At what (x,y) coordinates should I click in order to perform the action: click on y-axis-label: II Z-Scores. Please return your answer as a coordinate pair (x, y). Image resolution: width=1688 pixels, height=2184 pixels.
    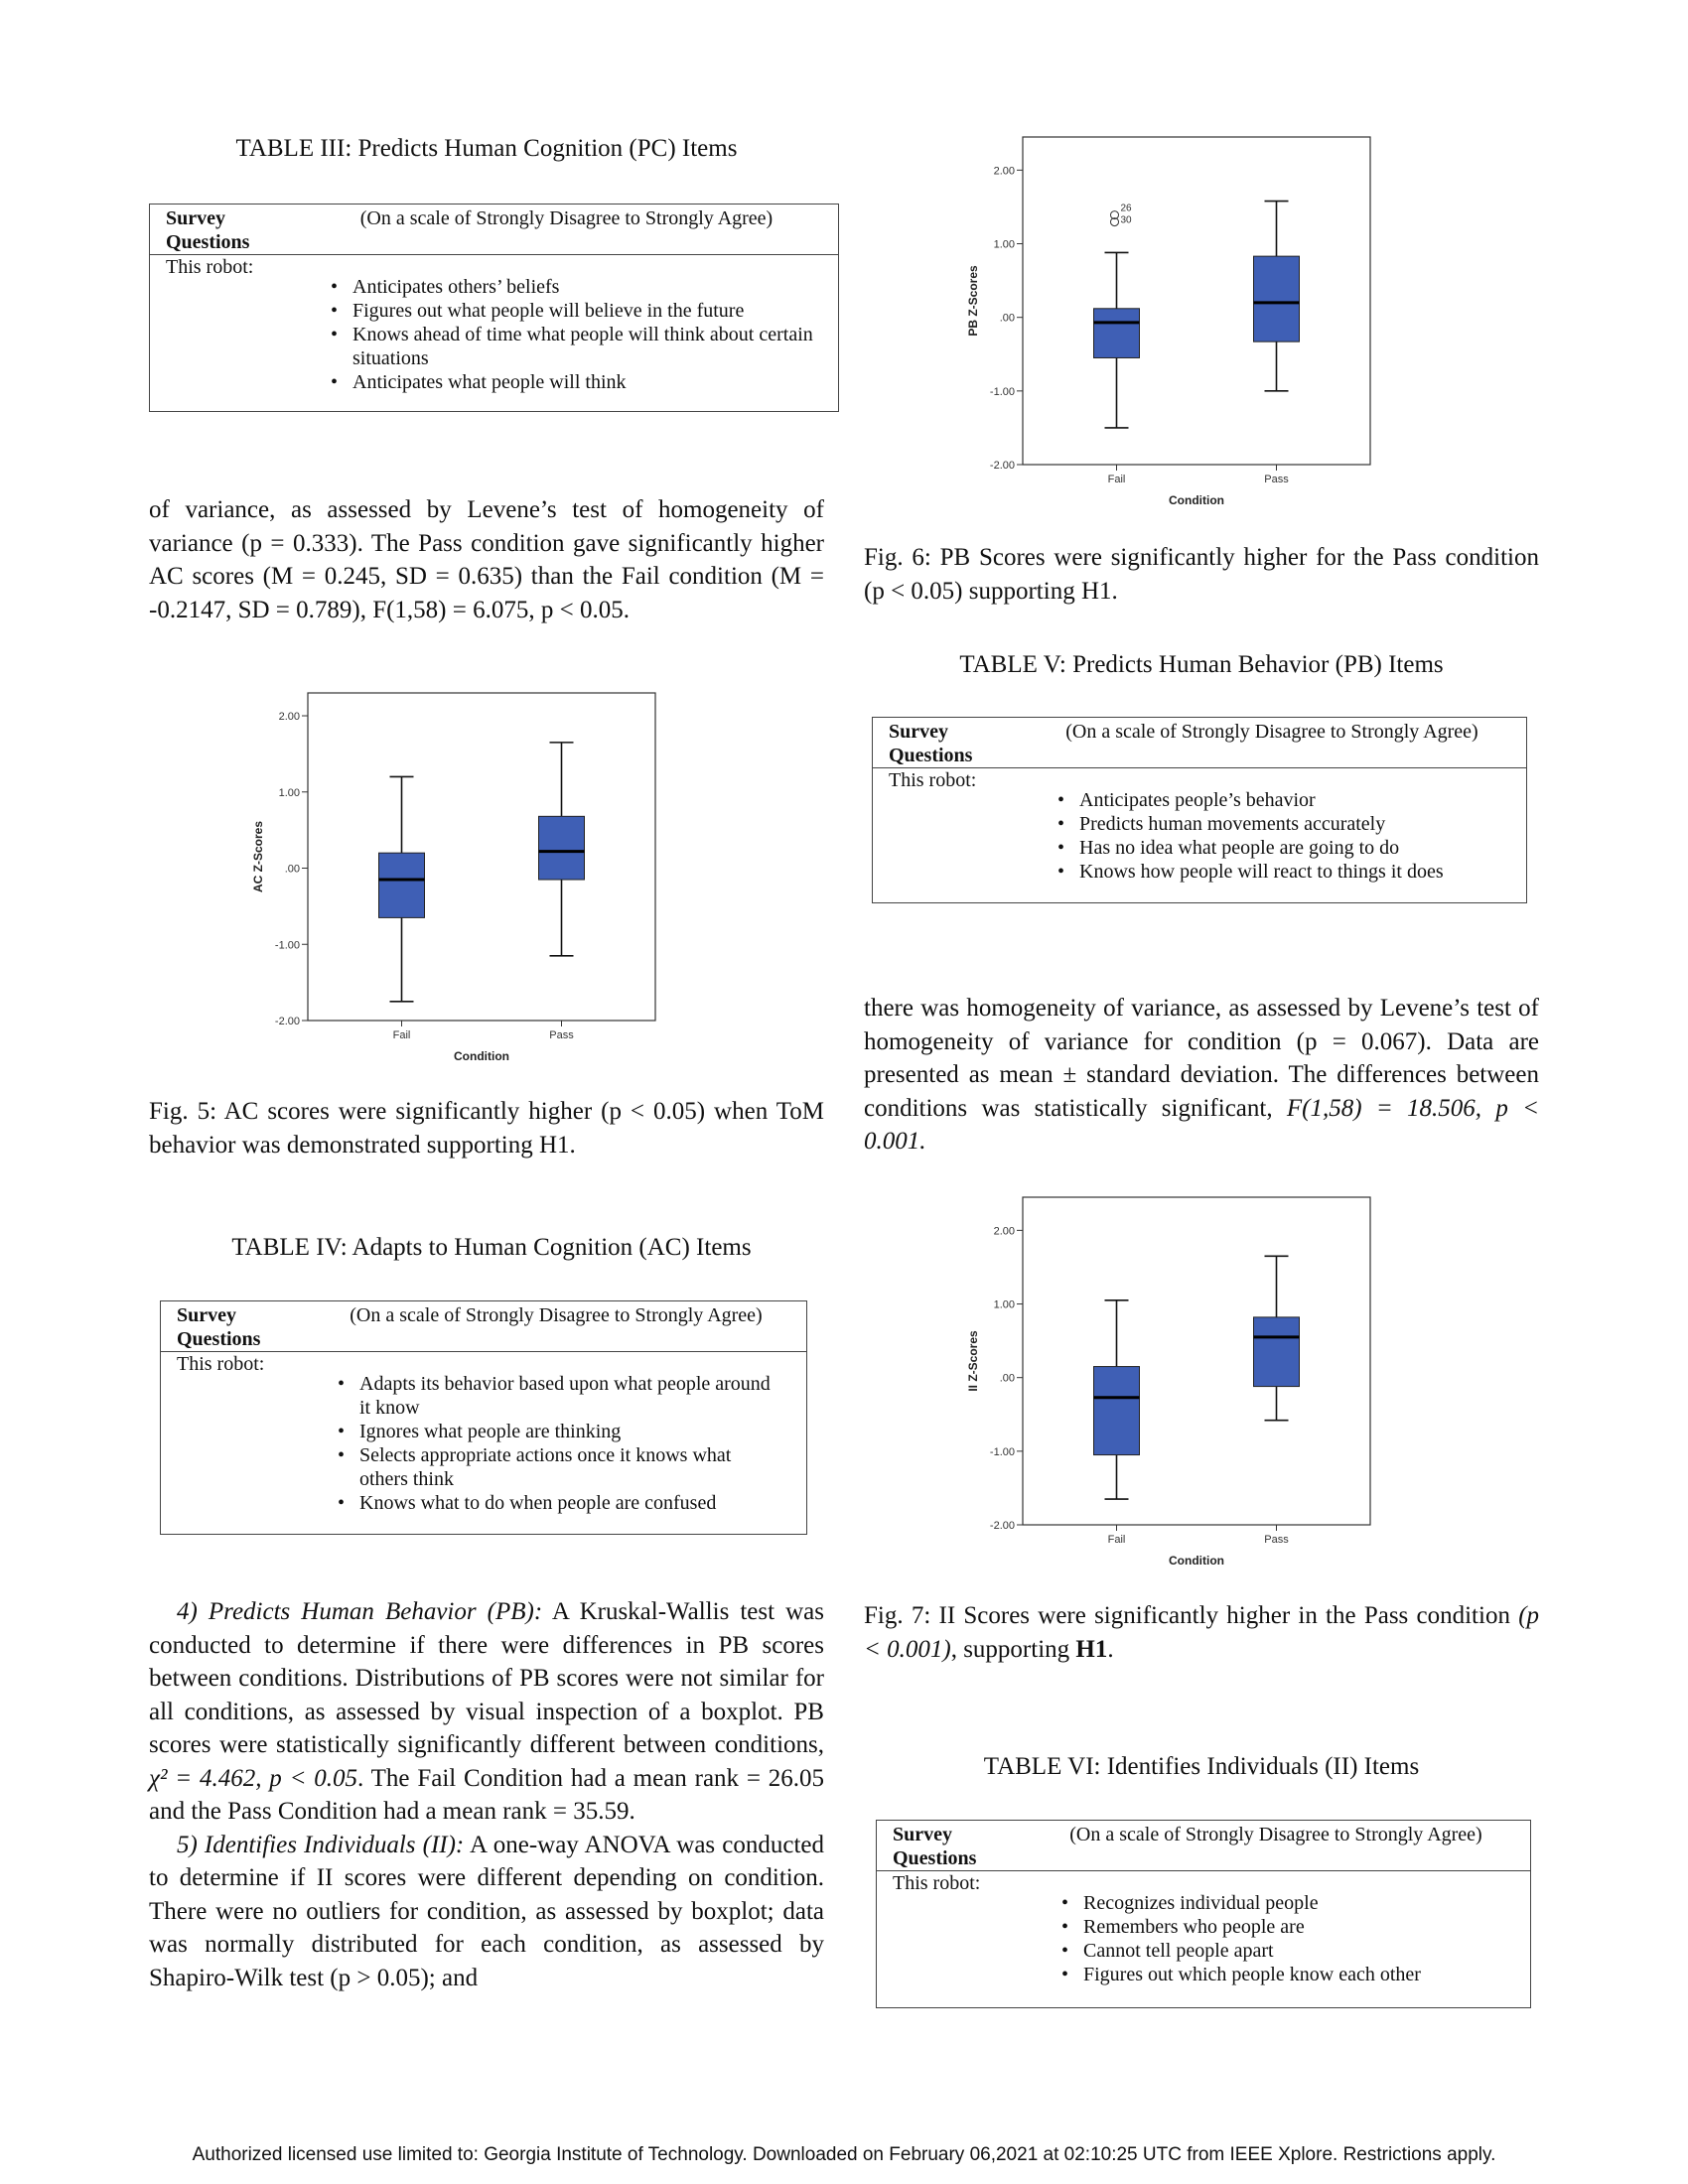
    Looking at the image, I should click on (973, 1361).